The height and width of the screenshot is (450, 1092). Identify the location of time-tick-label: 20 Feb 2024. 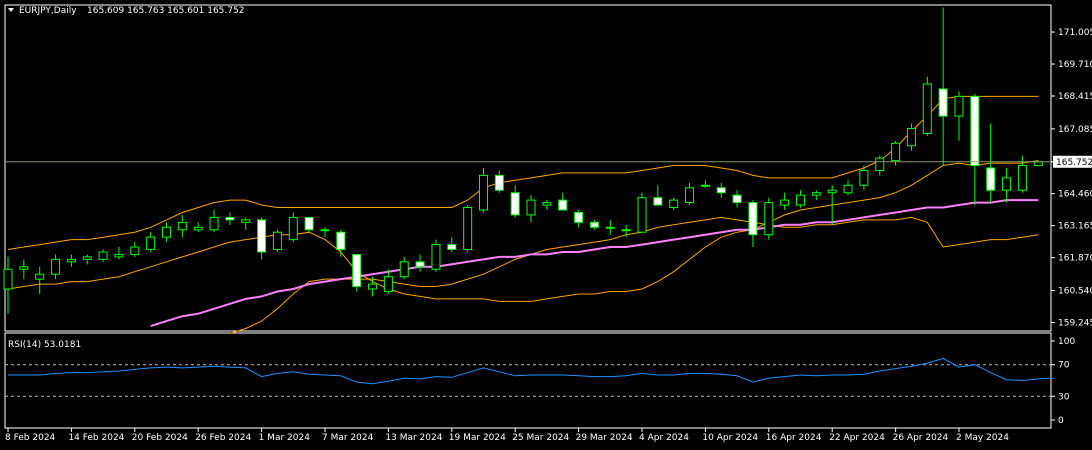
(160, 438).